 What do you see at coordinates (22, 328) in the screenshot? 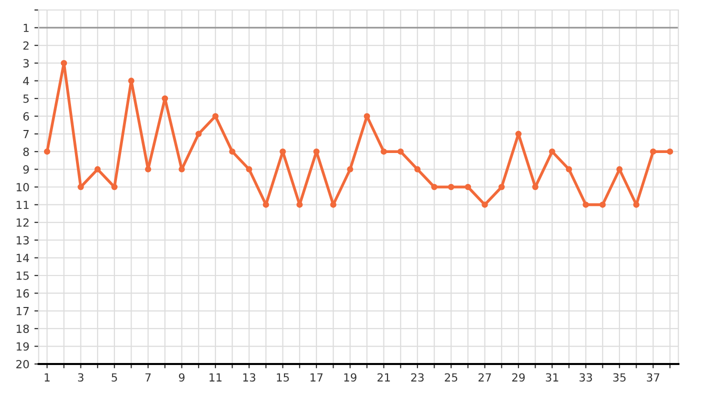
I see `y-tick-label: 18` at bounding box center [22, 328].